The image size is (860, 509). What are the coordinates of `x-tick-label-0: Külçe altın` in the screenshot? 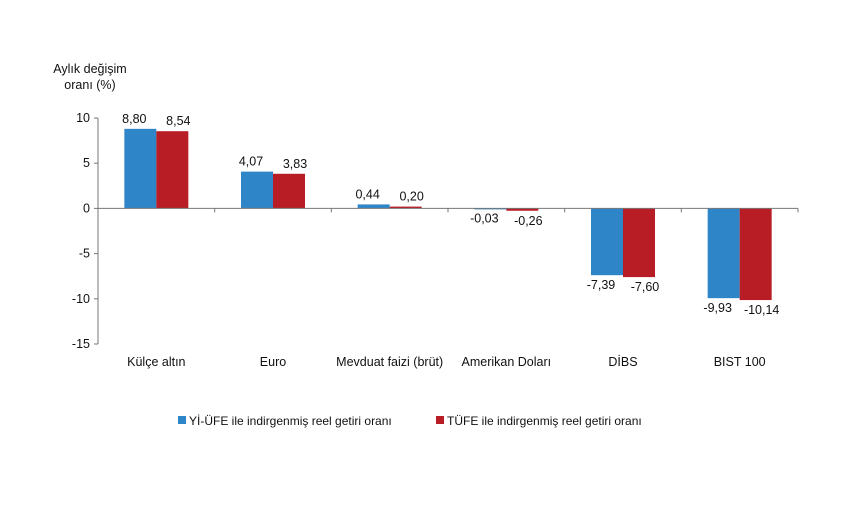 It's located at (156, 362).